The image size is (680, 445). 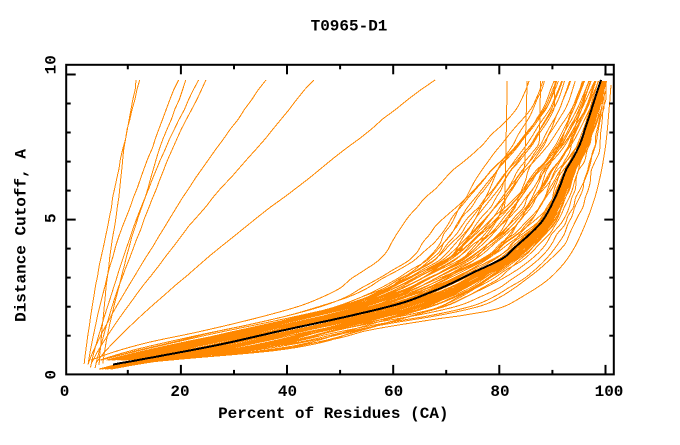 I want to click on svg-text: 5, so click(x=51, y=218).